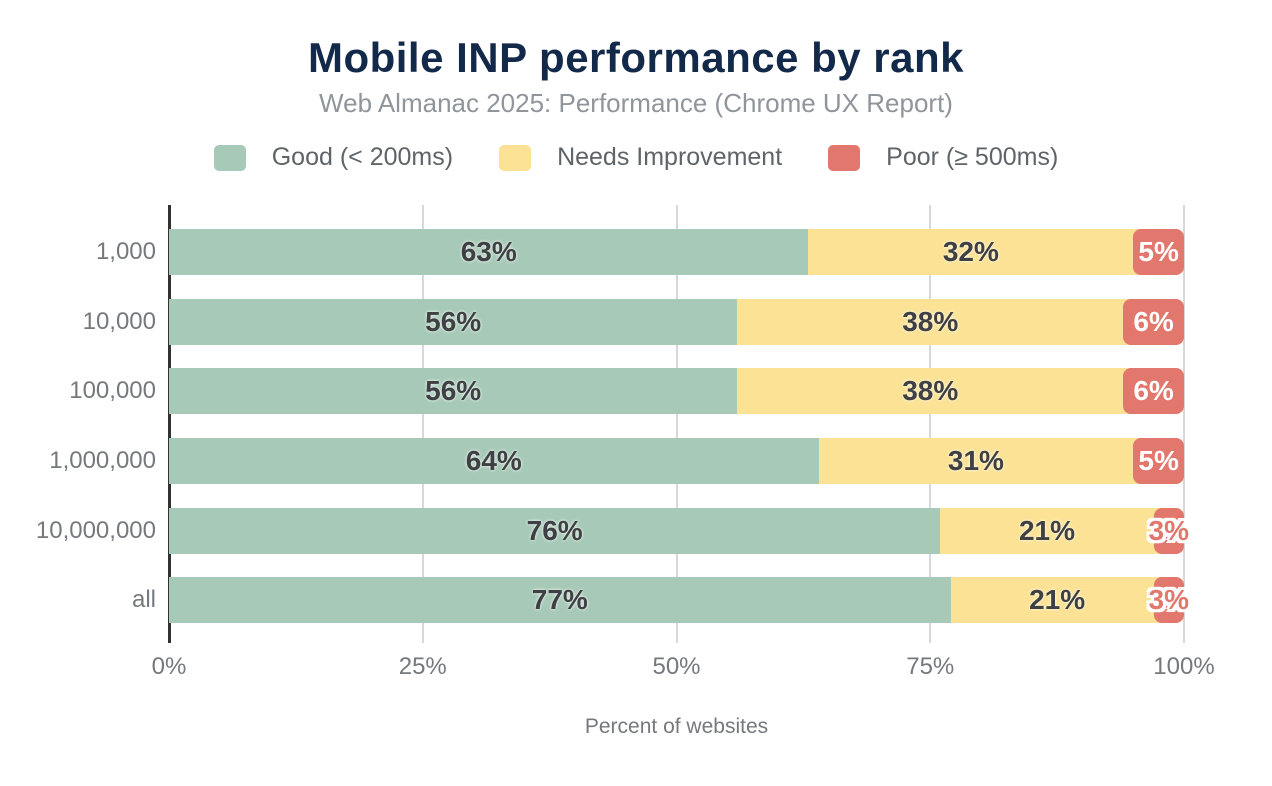 This screenshot has width=1272, height=786. Describe the element at coordinates (362, 157) in the screenshot. I see `legend-label: Good (< 200ms)` at that location.